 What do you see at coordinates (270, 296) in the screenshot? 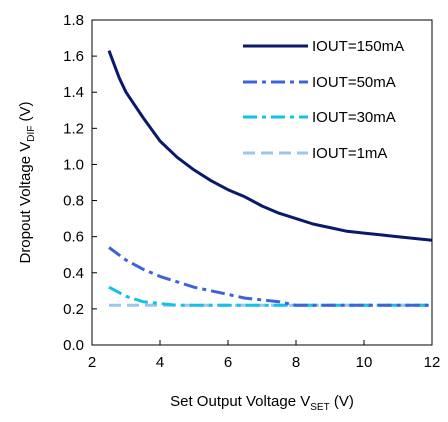
I see `series-line-iout-30ma` at bounding box center [270, 296].